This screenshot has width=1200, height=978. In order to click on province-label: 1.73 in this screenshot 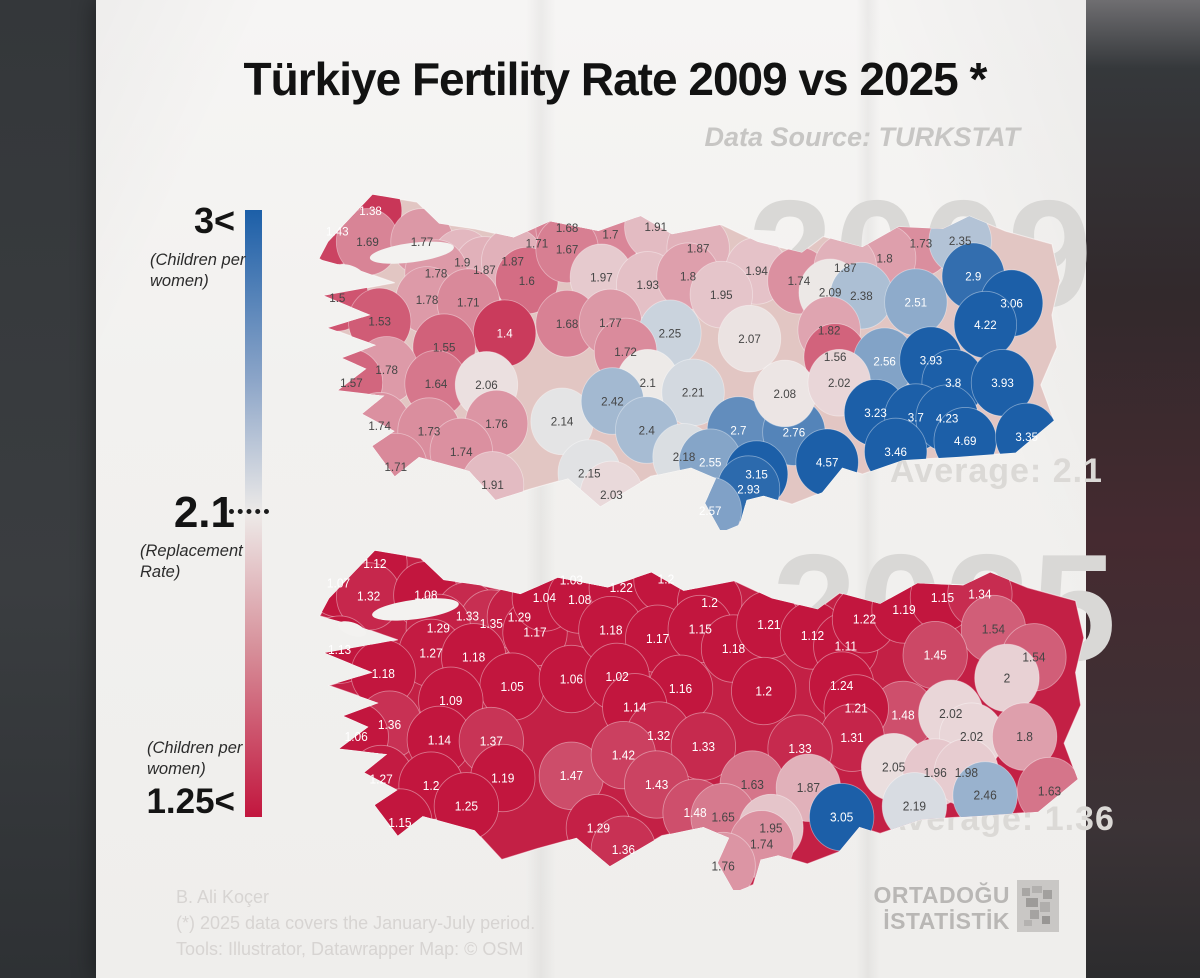, I will do `click(429, 431)`.